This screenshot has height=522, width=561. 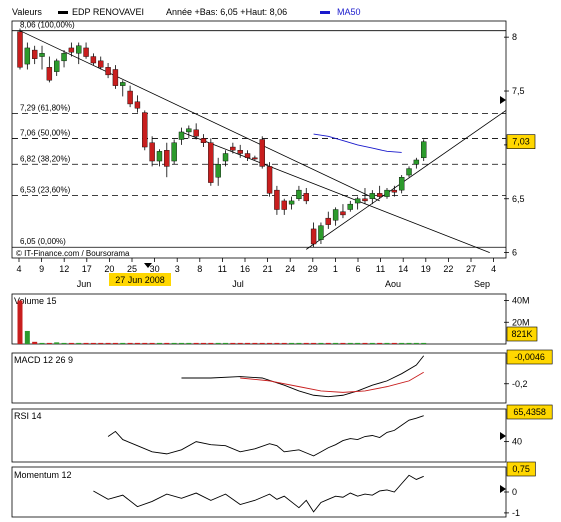 I want to click on last-price-label: 7,03, so click(x=521, y=142).